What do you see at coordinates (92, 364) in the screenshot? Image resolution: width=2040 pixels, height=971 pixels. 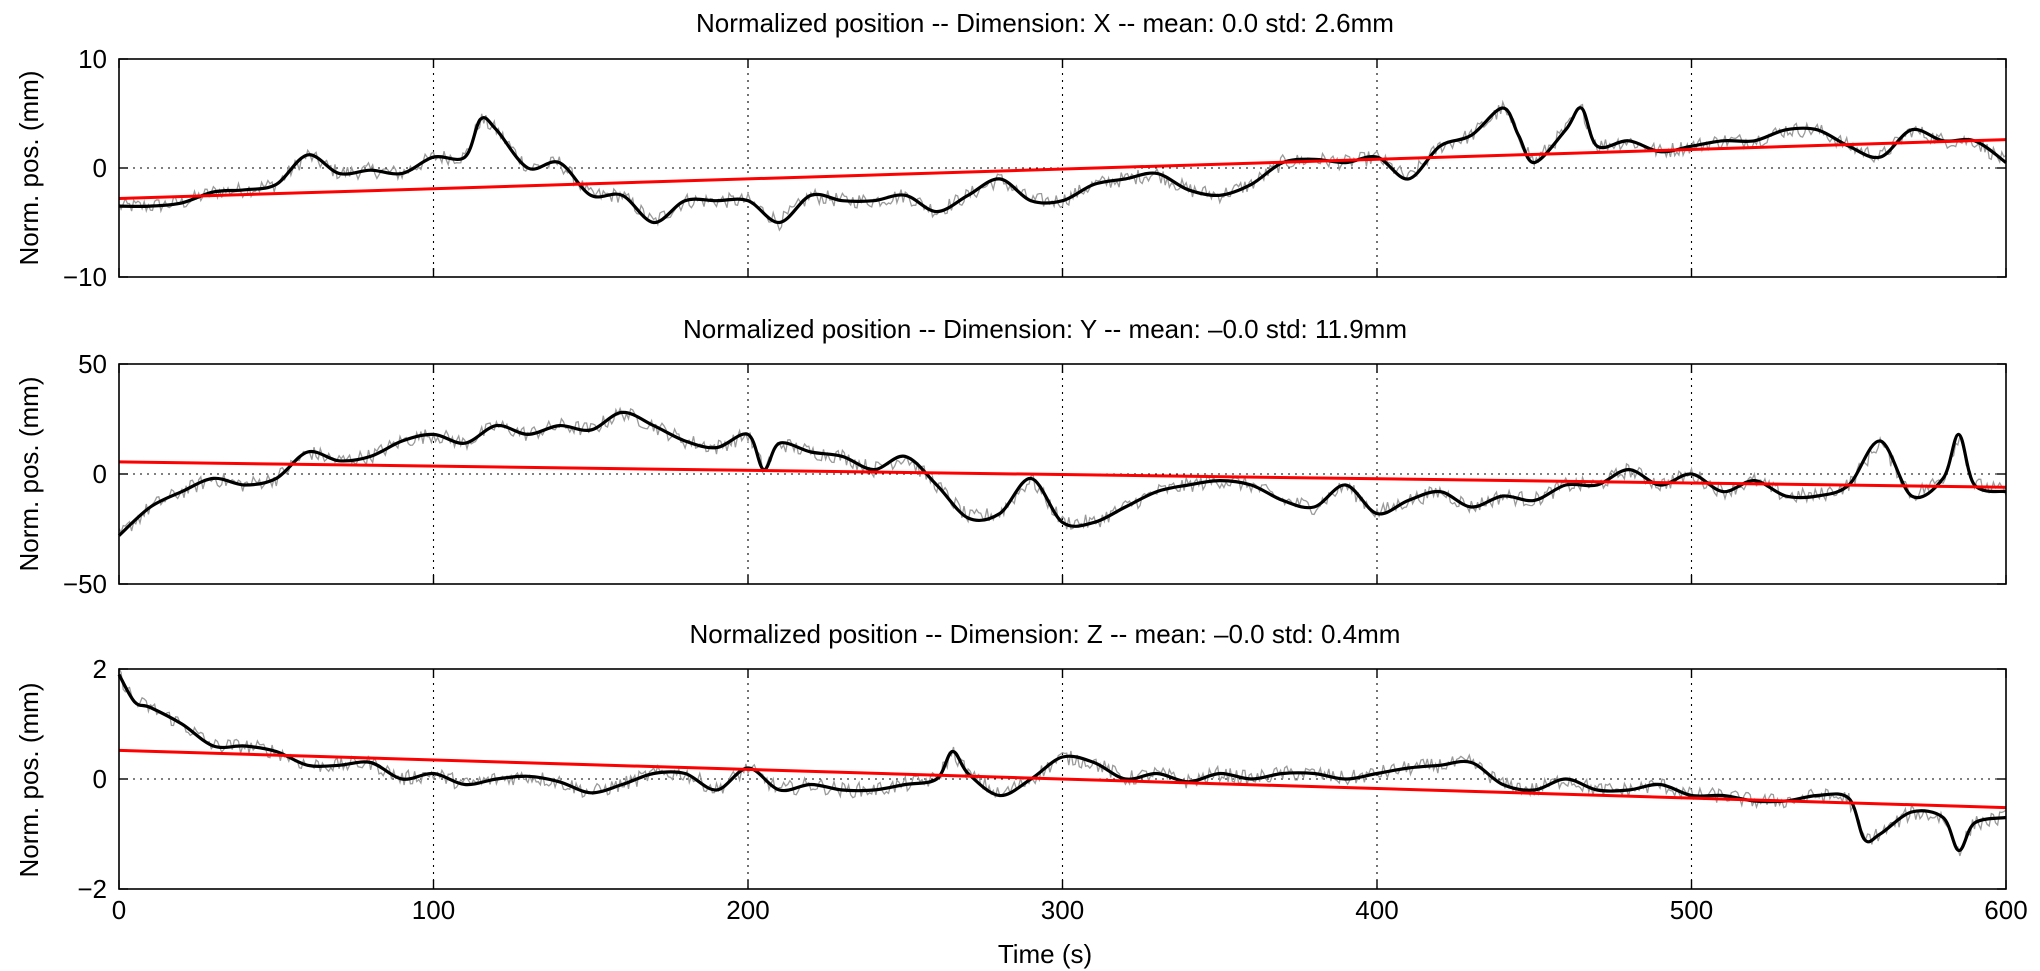 I see `y-tick-label: 50` at bounding box center [92, 364].